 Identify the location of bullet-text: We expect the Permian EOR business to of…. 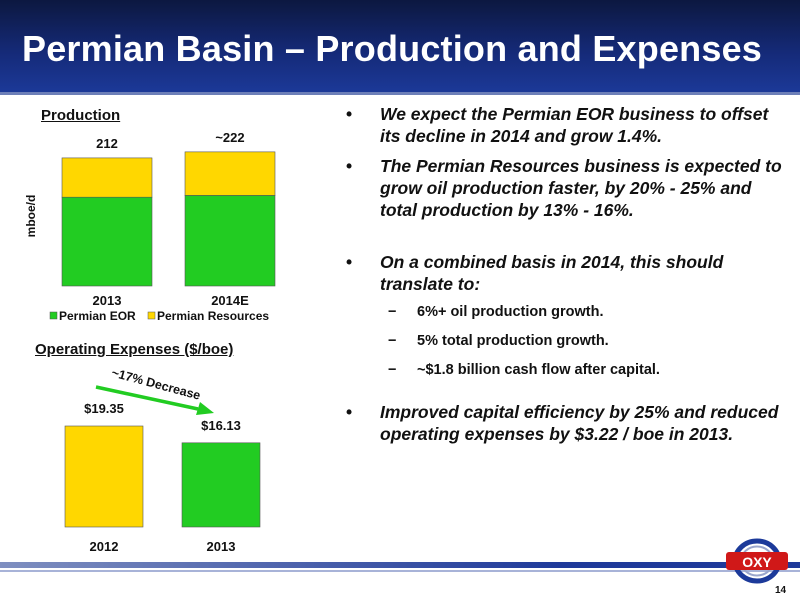
(574, 125).